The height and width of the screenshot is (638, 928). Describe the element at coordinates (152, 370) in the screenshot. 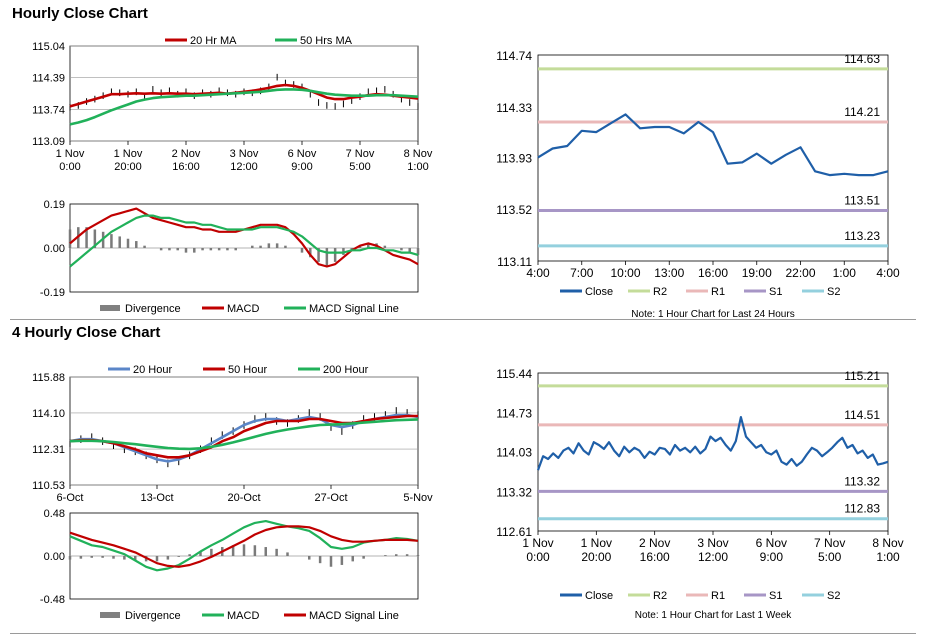

I see `four-hourly-price-legend-label: 20 Hour` at that location.